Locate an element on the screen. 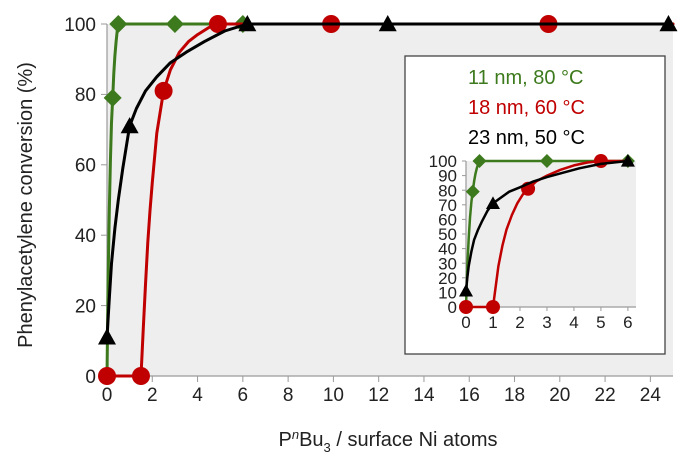 The width and height of the screenshot is (680, 457). main-y-tick-label: 100 is located at coordinates (80, 25).